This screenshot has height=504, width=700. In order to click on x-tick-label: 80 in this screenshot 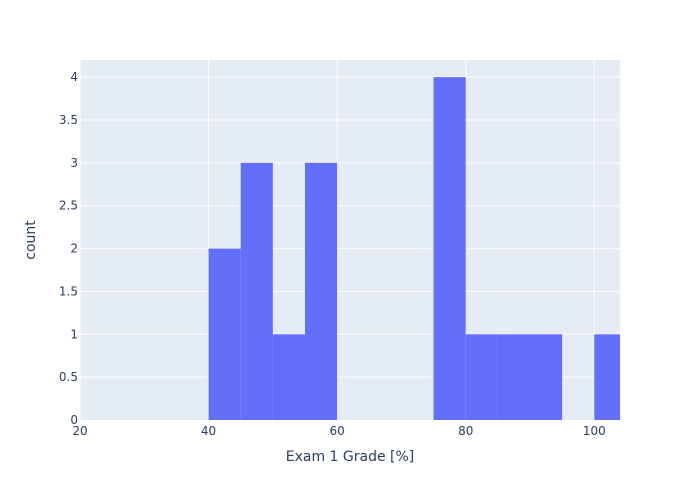, I will do `click(465, 431)`.